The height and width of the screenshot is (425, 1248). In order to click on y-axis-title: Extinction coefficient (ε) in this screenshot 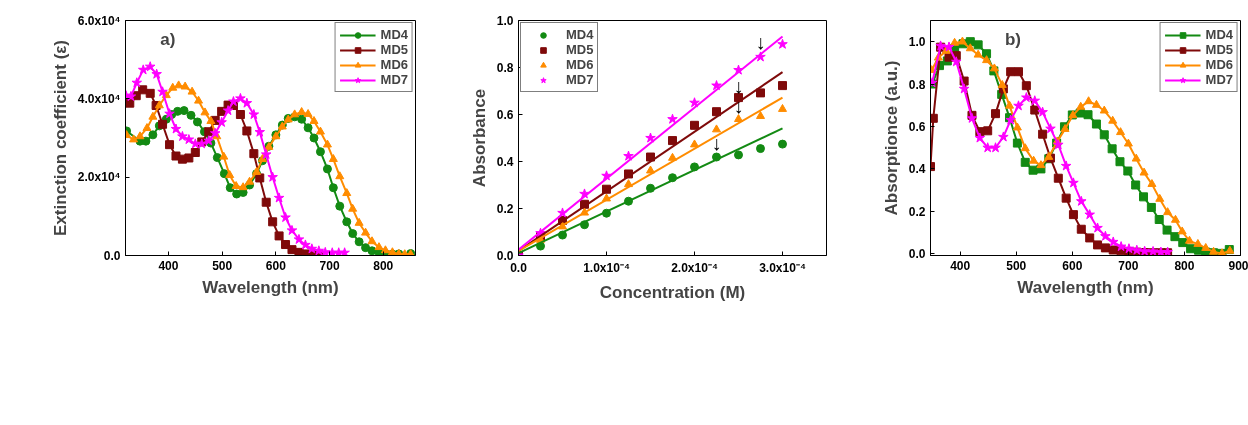, I will do `click(60, 138)`.